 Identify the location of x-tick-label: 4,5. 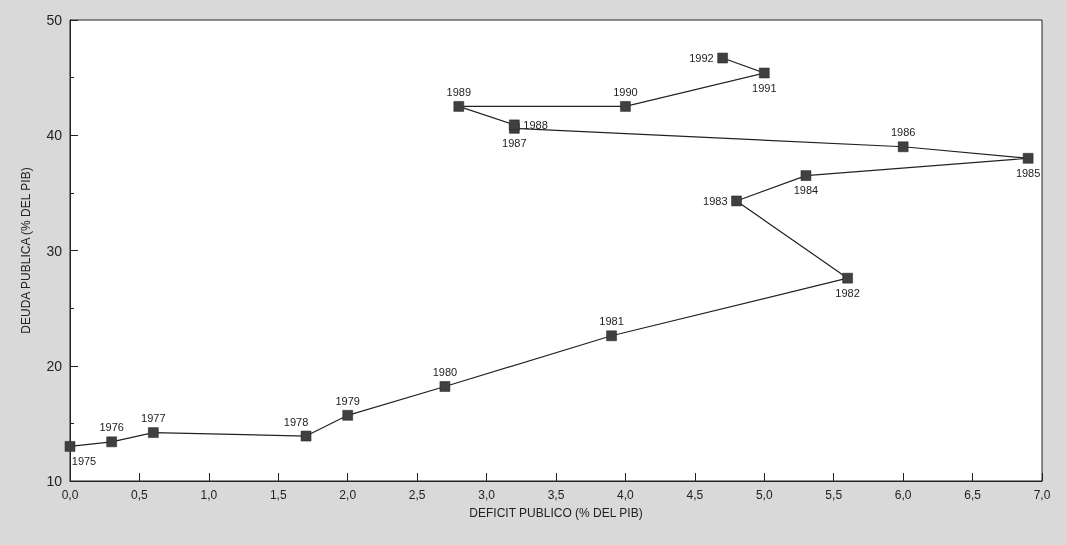
(695, 495).